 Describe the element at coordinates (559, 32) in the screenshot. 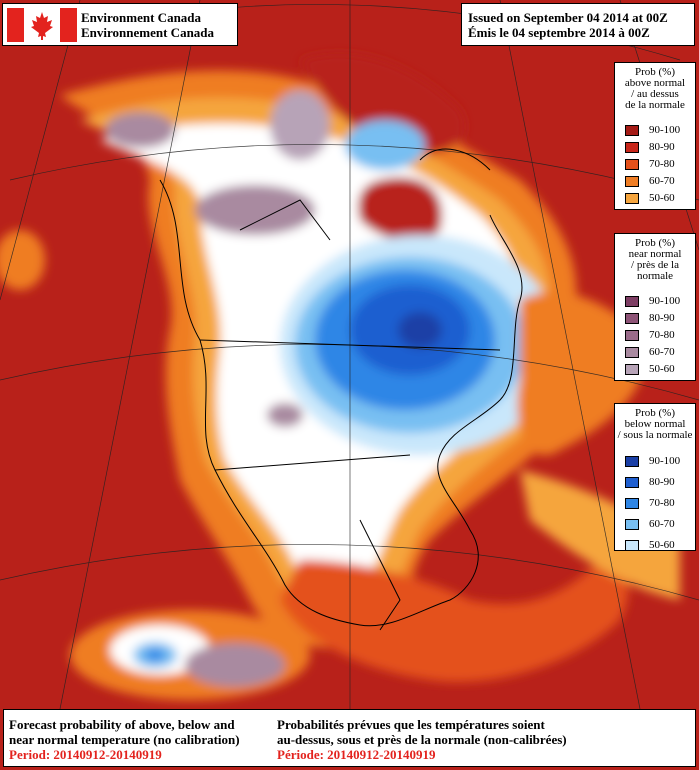

I see `issued-fr: Émis le 04 septembre 2014 à 00Z` at that location.